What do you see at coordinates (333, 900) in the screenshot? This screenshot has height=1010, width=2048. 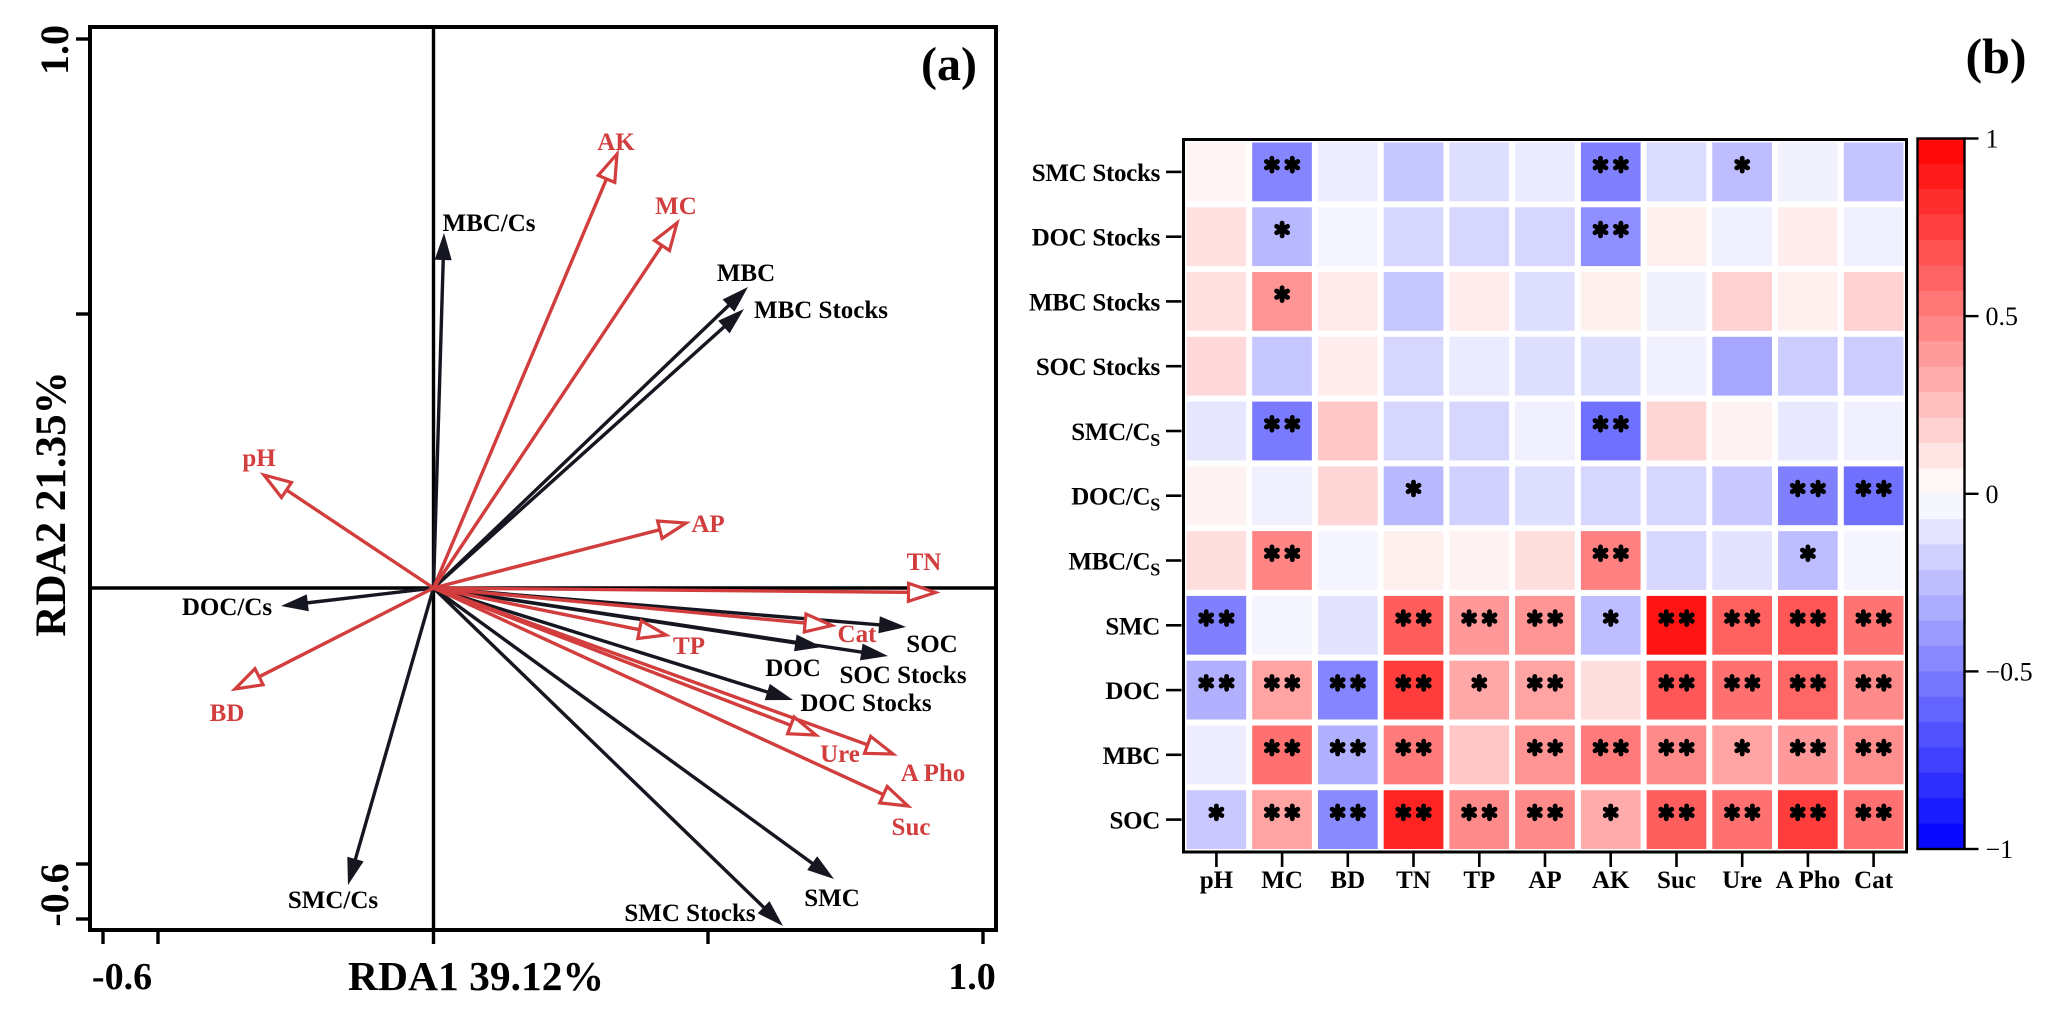 I see `svg-text: SMC/Cs` at bounding box center [333, 900].